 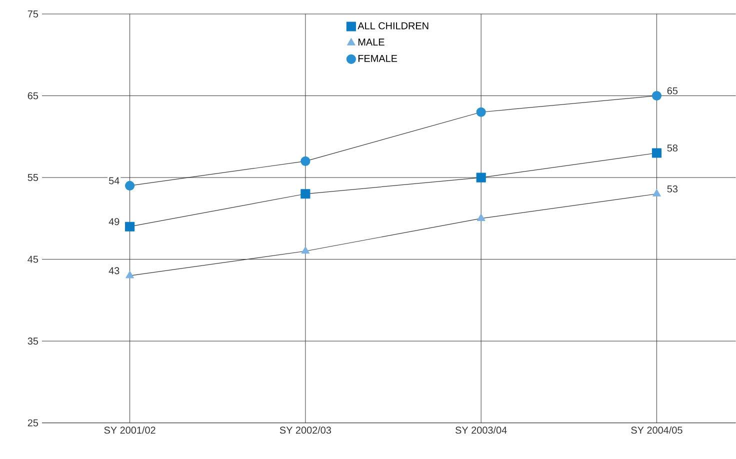 I want to click on y-tick-label: 75, so click(x=33, y=14).